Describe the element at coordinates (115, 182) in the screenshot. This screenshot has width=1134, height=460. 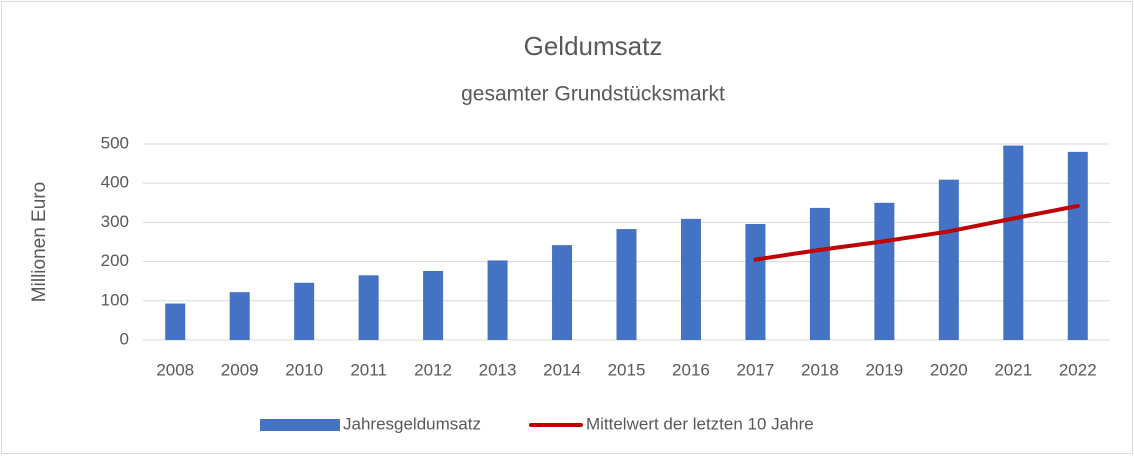
I see `y-tick-label: 400` at that location.